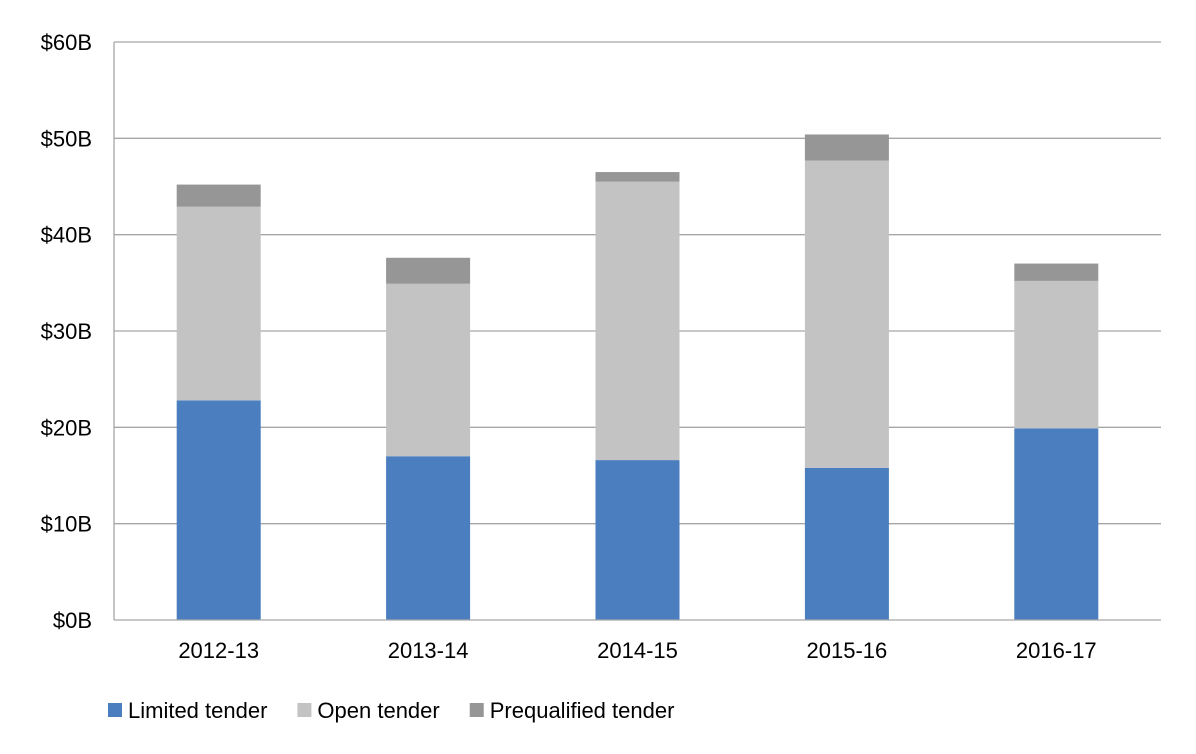  Describe the element at coordinates (66, 427) in the screenshot. I see `y-tick-label: $20B` at that location.